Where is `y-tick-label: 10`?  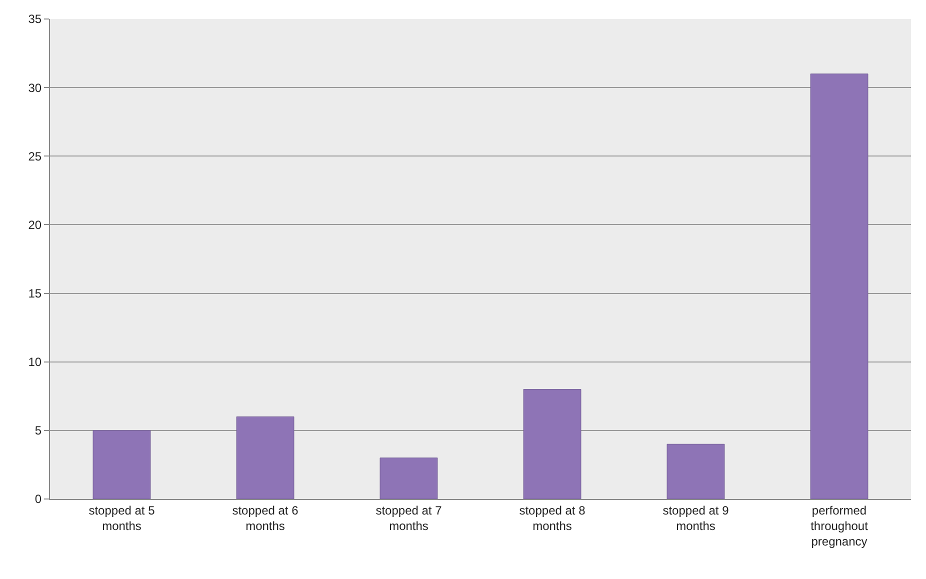
y-tick-label: 10 is located at coordinates (35, 362).